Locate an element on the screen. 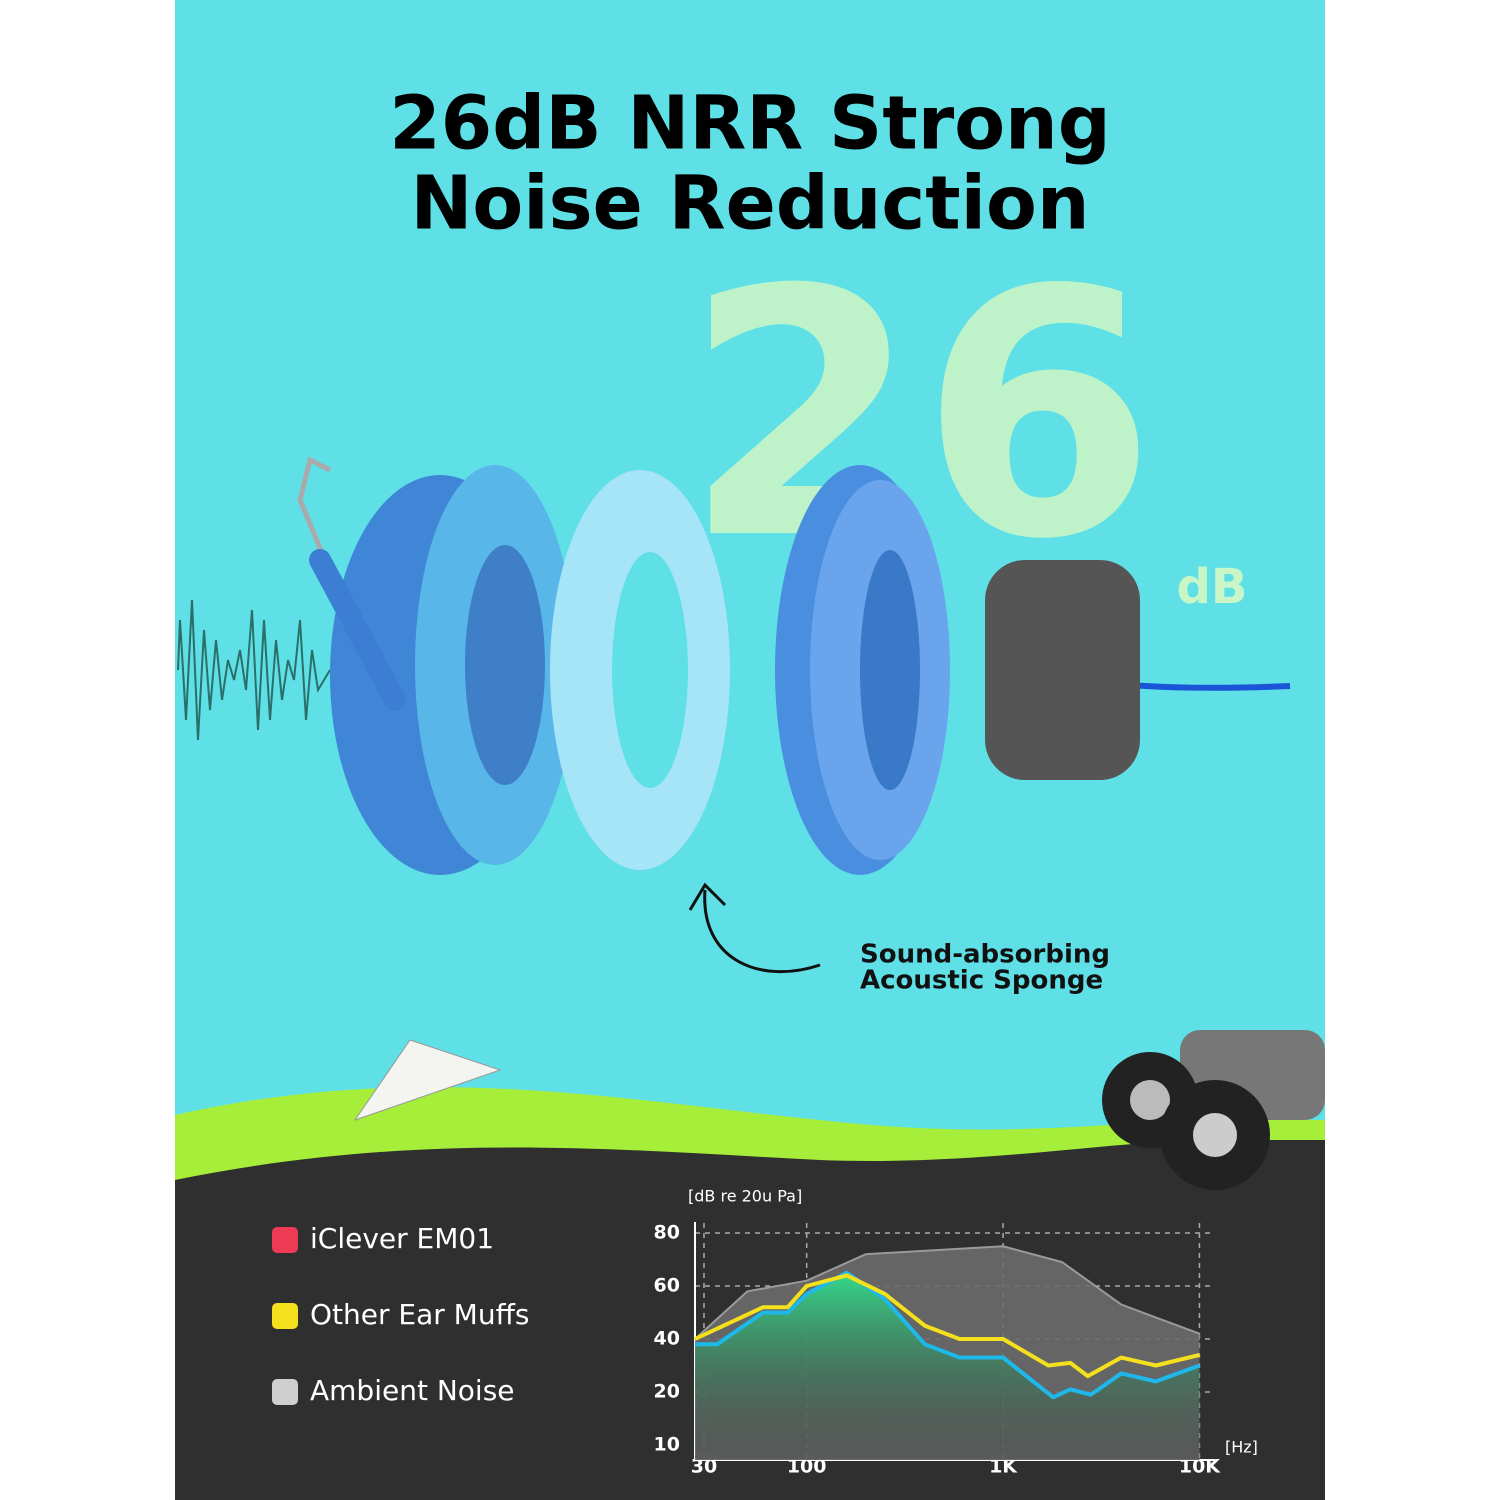  y-axis-label: [dB re 20u Pa] is located at coordinates (745, 1196).